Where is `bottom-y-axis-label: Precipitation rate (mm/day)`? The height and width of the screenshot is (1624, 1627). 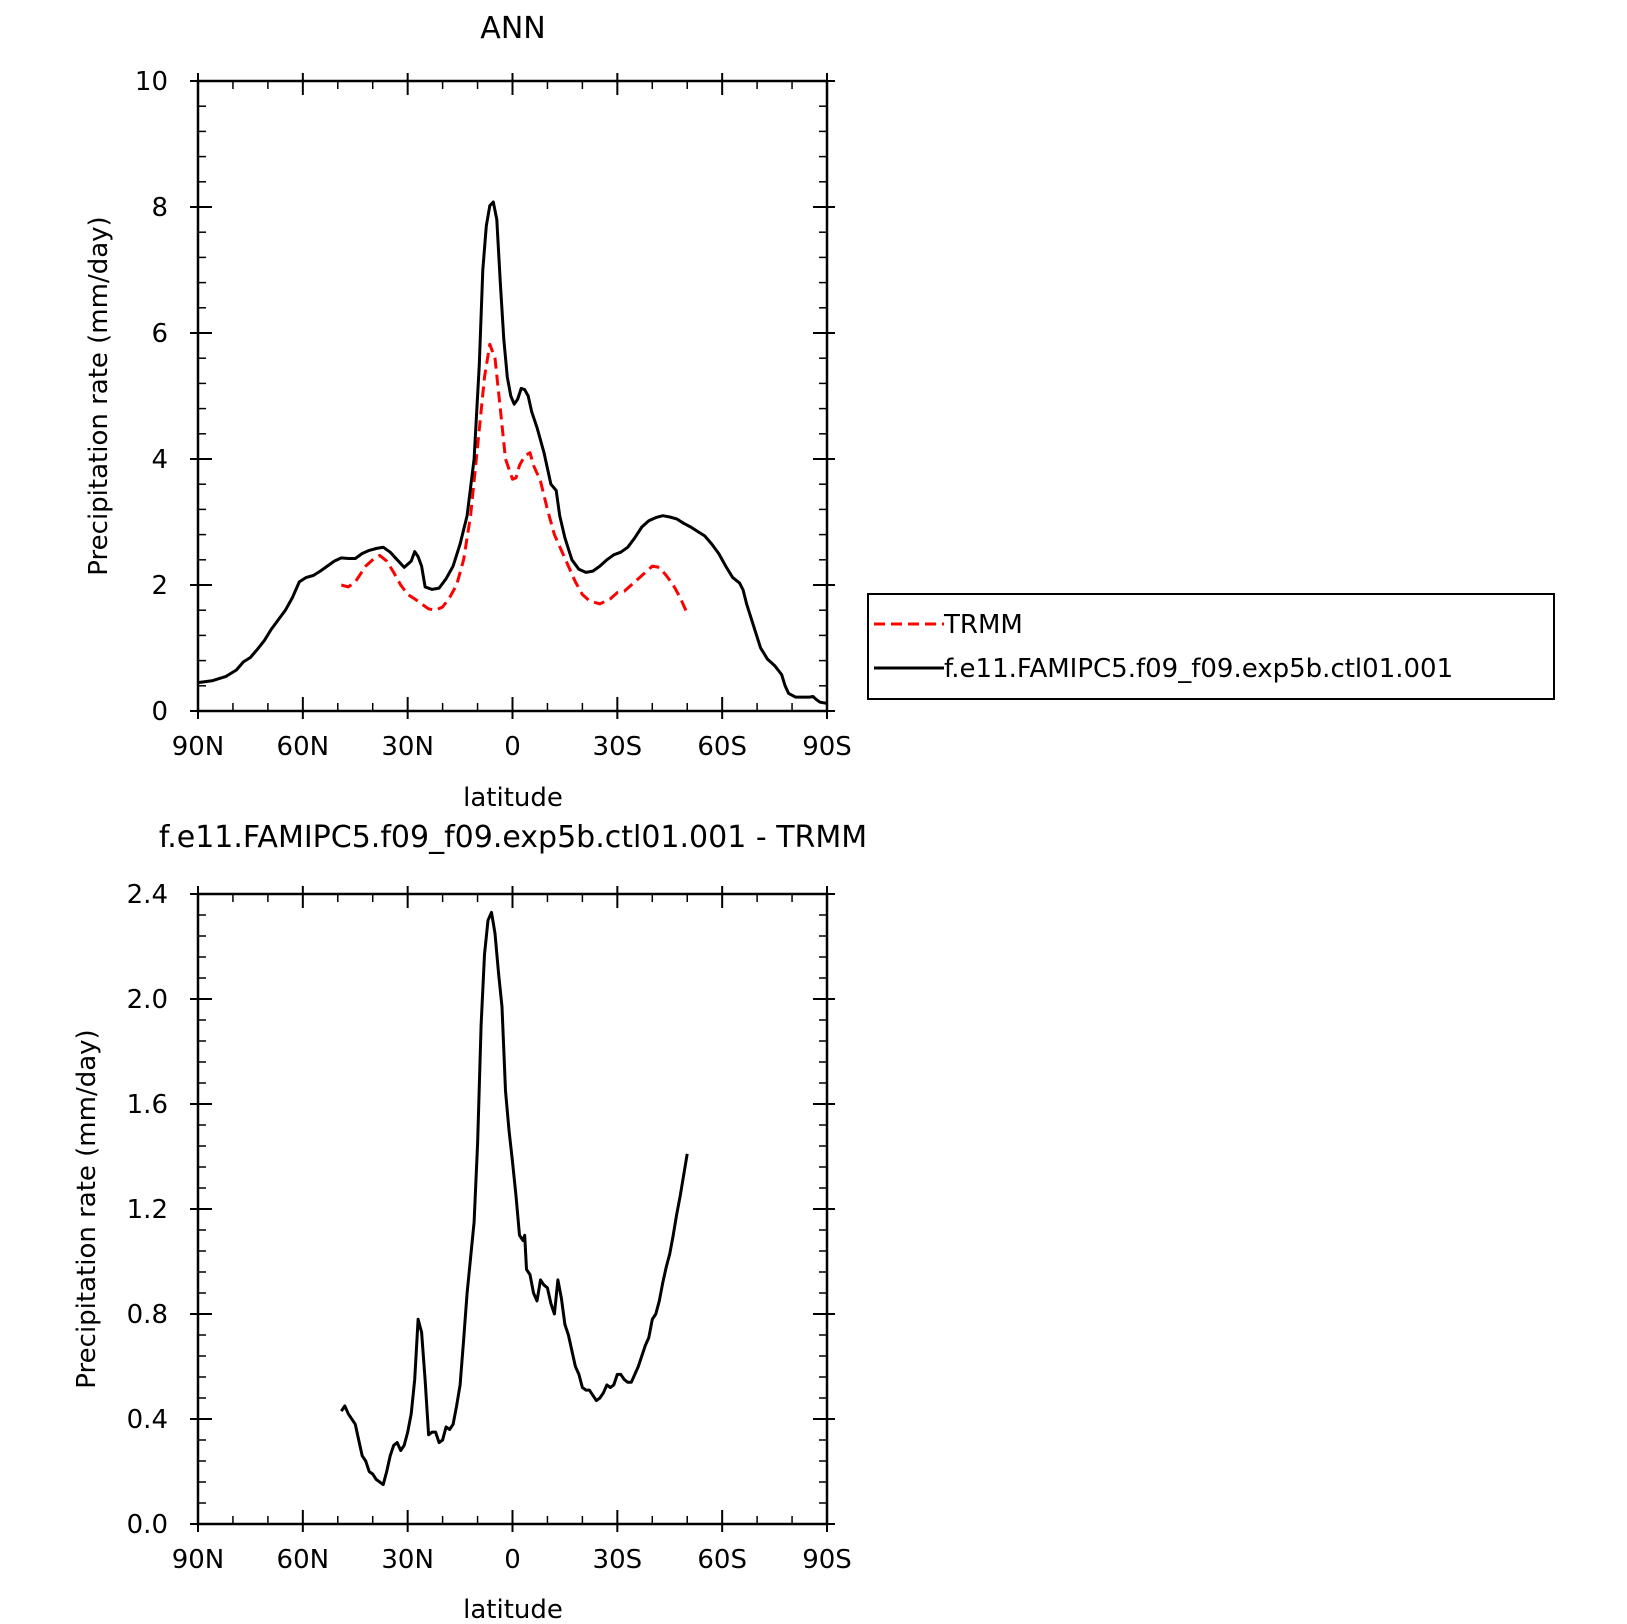
bottom-y-axis-label: Precipitation rate (mm/day) is located at coordinates (87, 1208).